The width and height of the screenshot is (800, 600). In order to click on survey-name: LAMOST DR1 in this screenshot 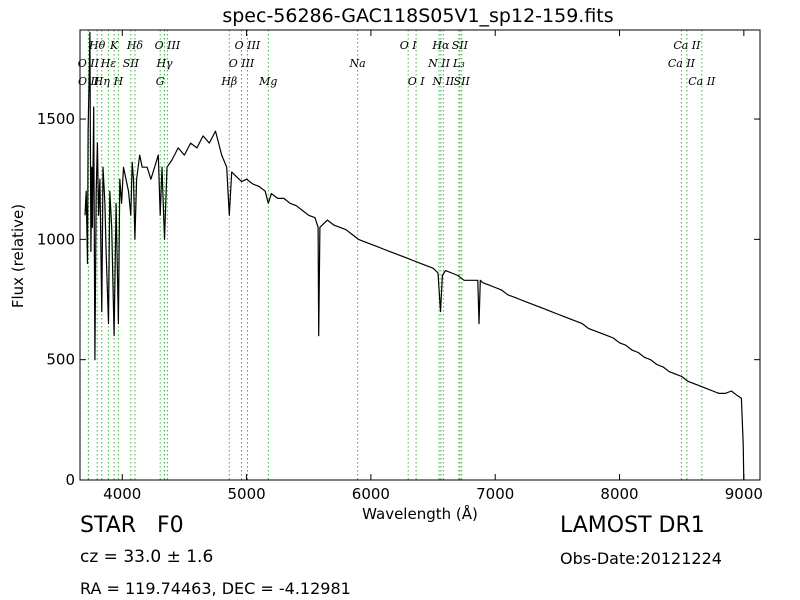, I will do `click(632, 525)`.